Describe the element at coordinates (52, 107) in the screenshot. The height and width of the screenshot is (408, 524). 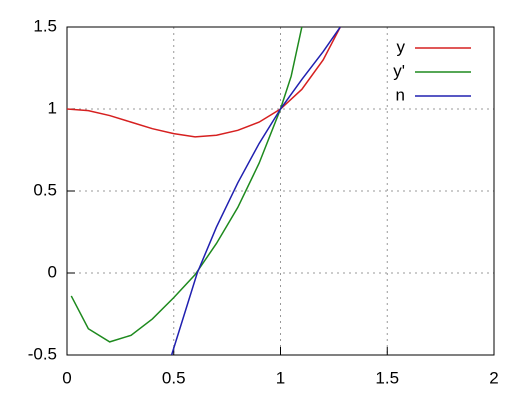
I see `y-tick-label: 1` at that location.